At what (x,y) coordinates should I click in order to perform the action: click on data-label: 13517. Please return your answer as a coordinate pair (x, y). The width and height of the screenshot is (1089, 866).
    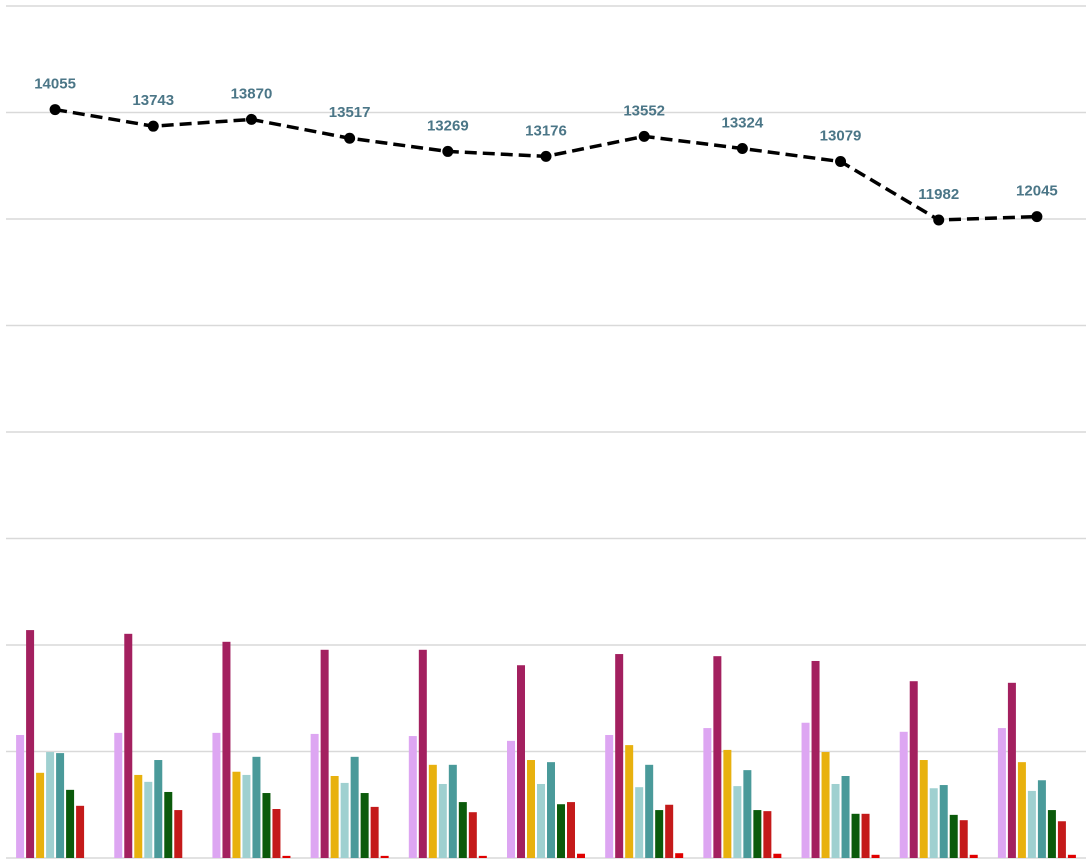
    Looking at the image, I should click on (350, 112).